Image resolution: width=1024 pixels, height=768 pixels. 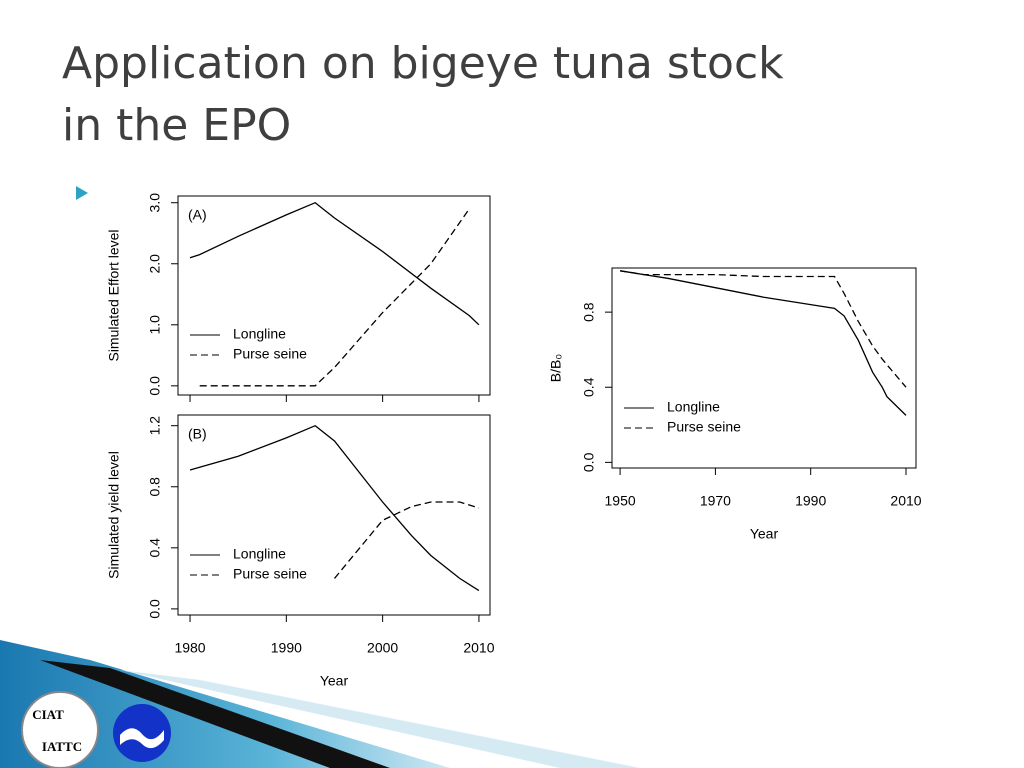 I want to click on x-tick-label: 1980, so click(x=189, y=648).